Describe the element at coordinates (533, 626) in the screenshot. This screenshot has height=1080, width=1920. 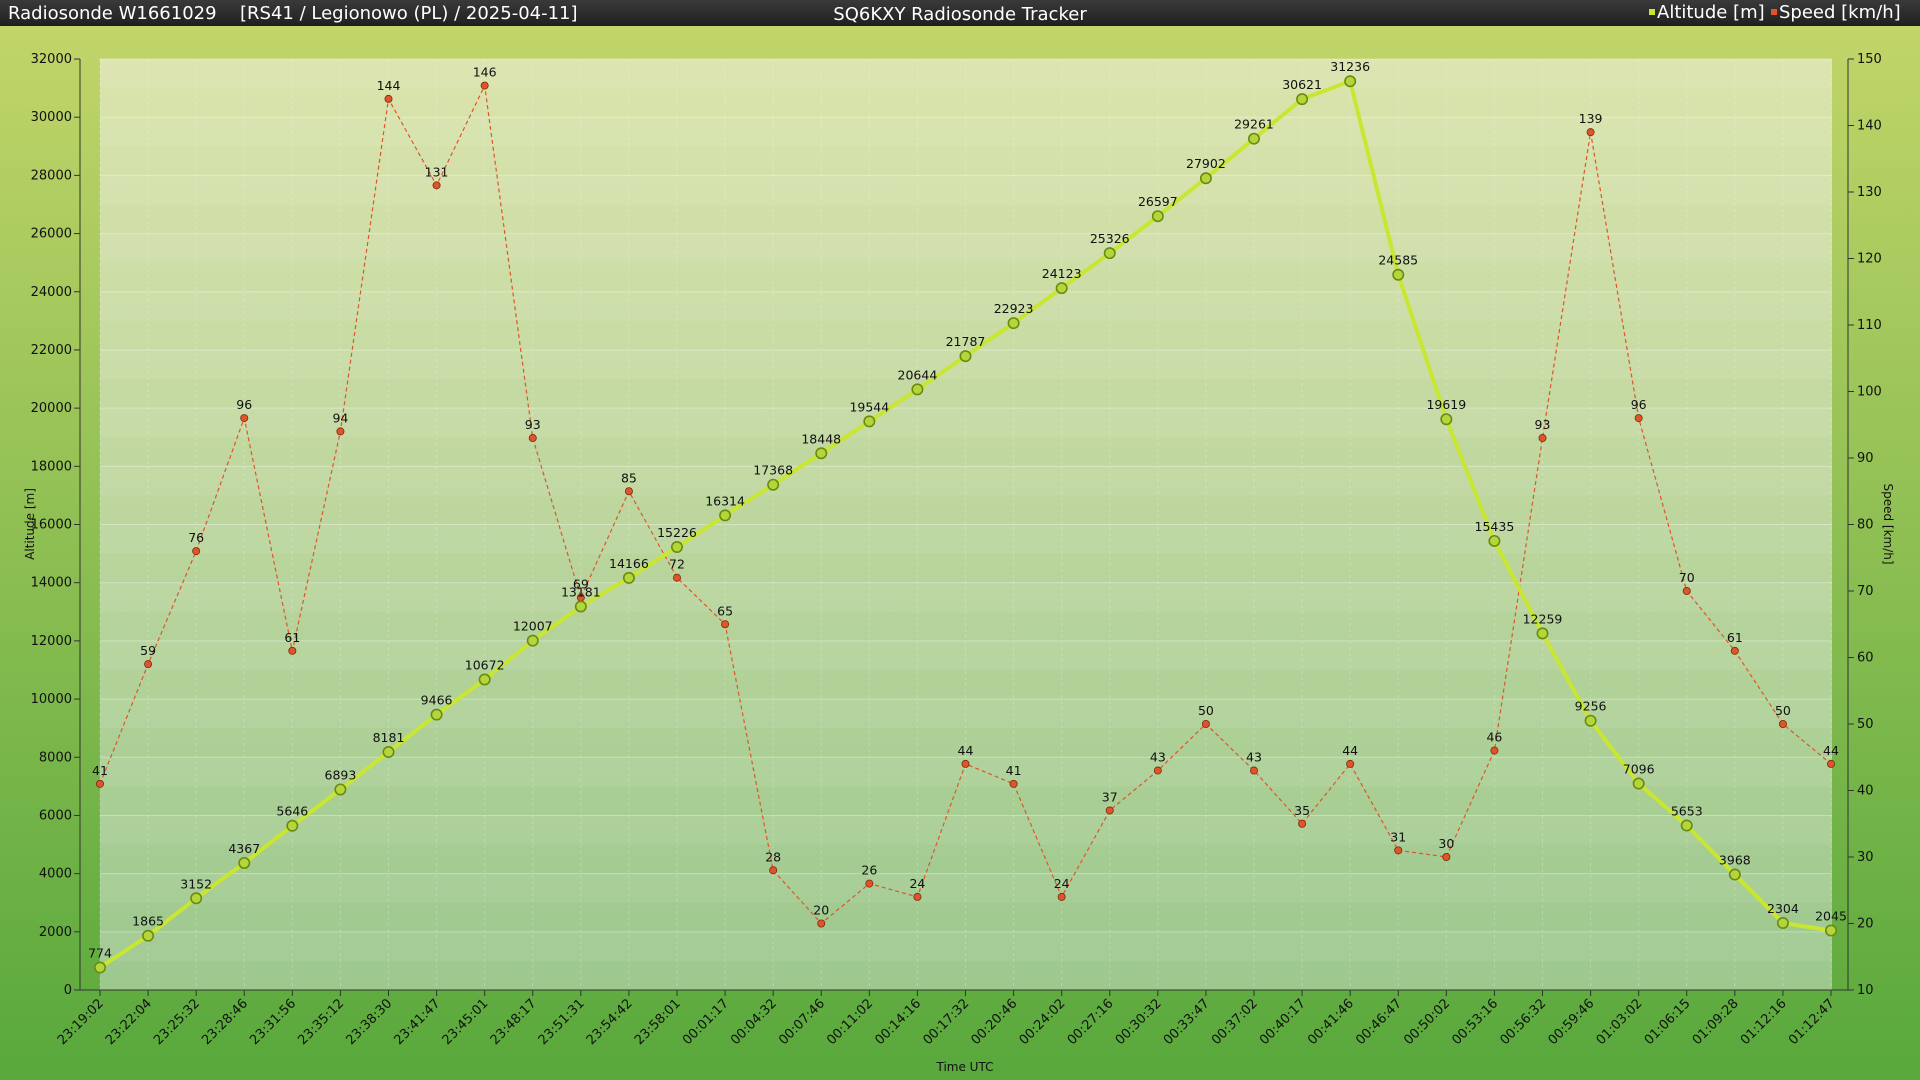
I see `altitude-data-label: 12007` at that location.